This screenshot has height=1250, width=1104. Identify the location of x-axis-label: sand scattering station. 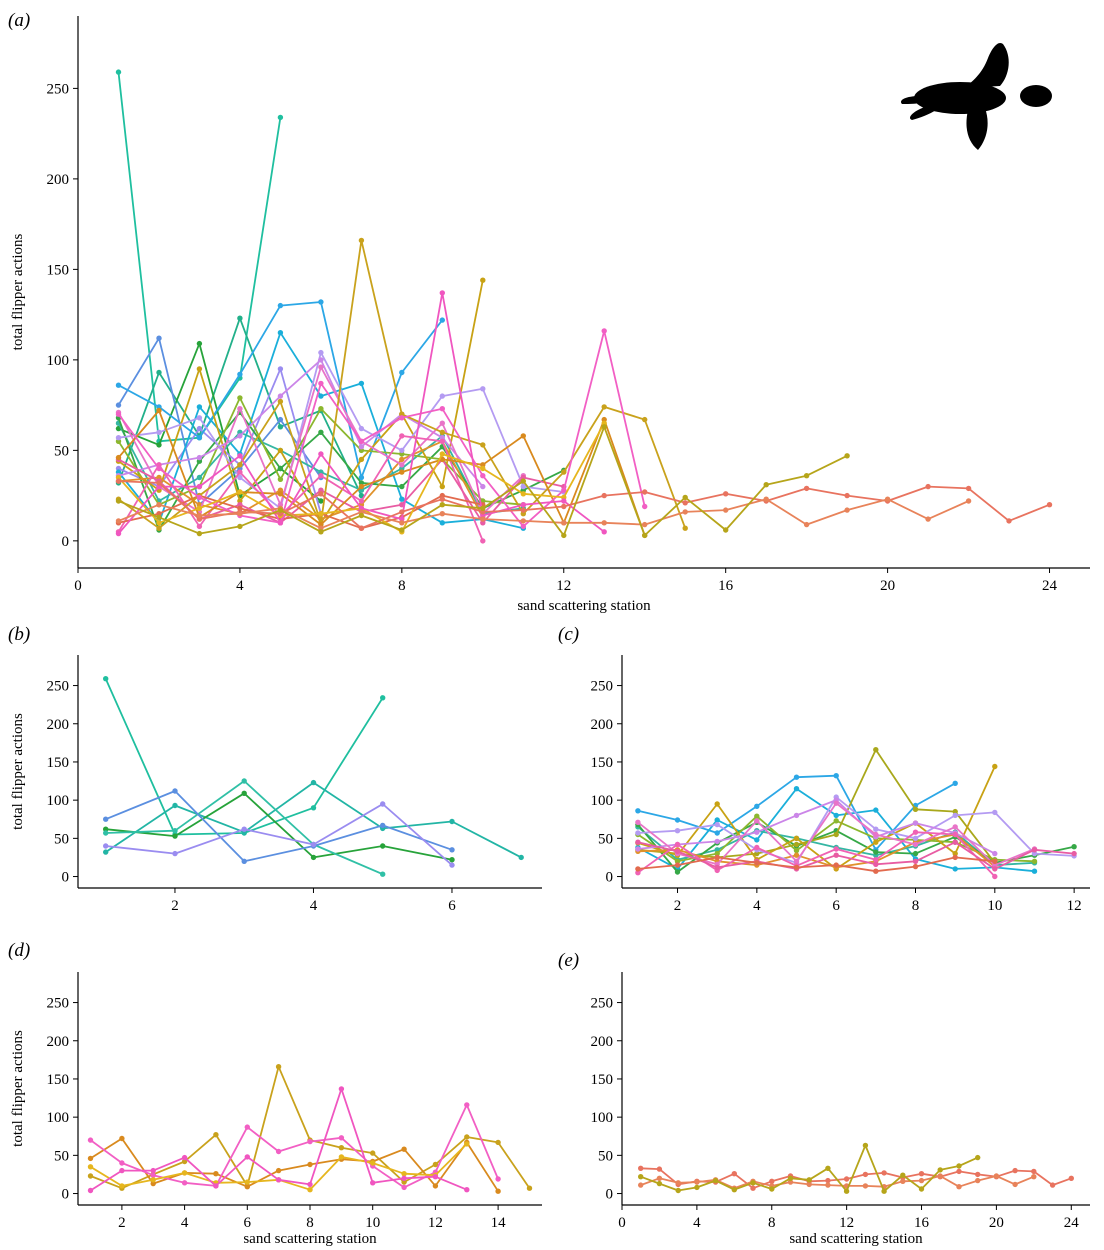
(584, 606).